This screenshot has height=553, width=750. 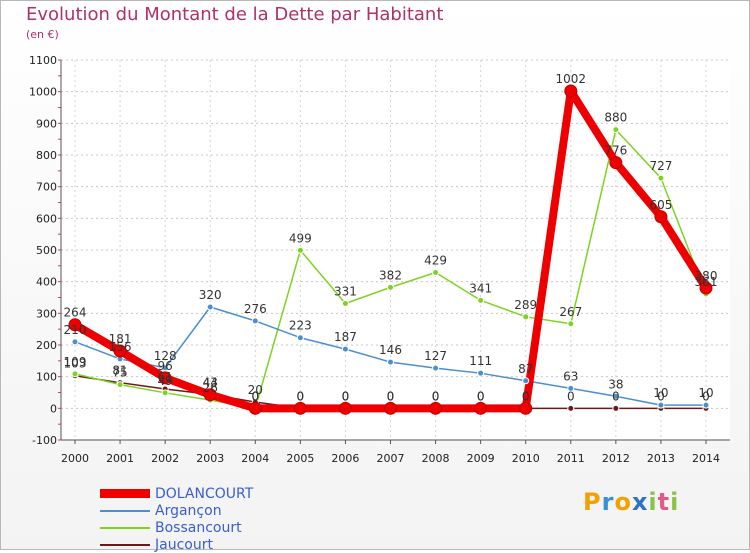 I want to click on data-label-bossancourt: 0, so click(x=255, y=396).